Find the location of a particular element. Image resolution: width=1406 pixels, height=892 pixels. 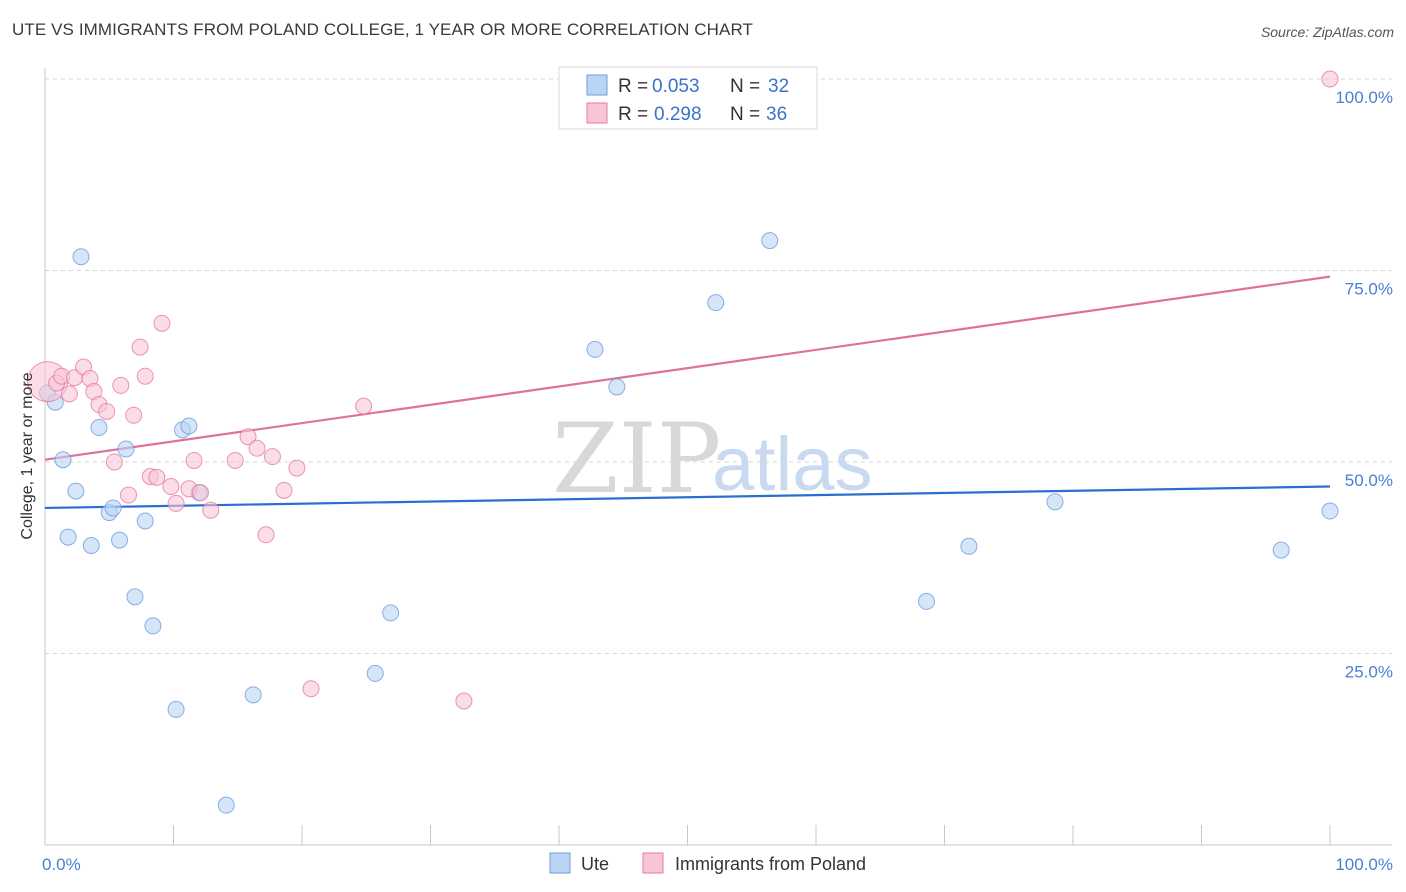

legend-poland-n-label: N = is located at coordinates (745, 114).